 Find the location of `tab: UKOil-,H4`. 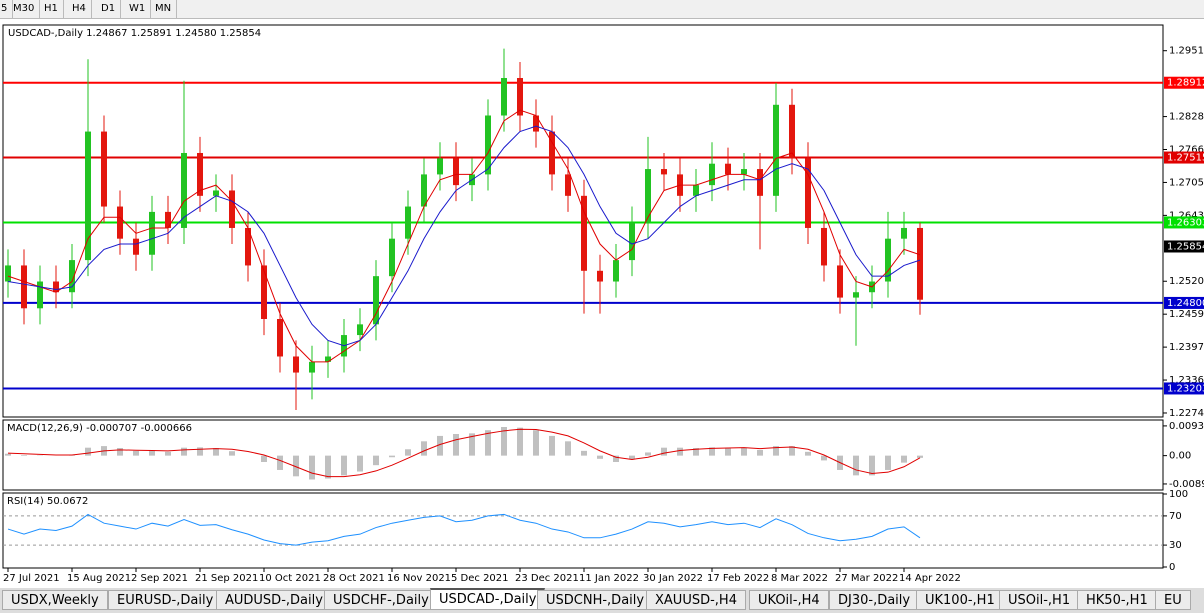

tab: UKOil-,H4 is located at coordinates (789, 600).